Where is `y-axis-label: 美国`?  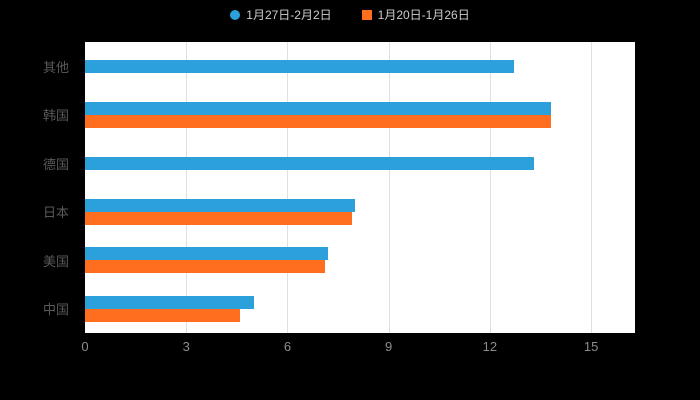 y-axis-label: 美国 is located at coordinates (55, 261).